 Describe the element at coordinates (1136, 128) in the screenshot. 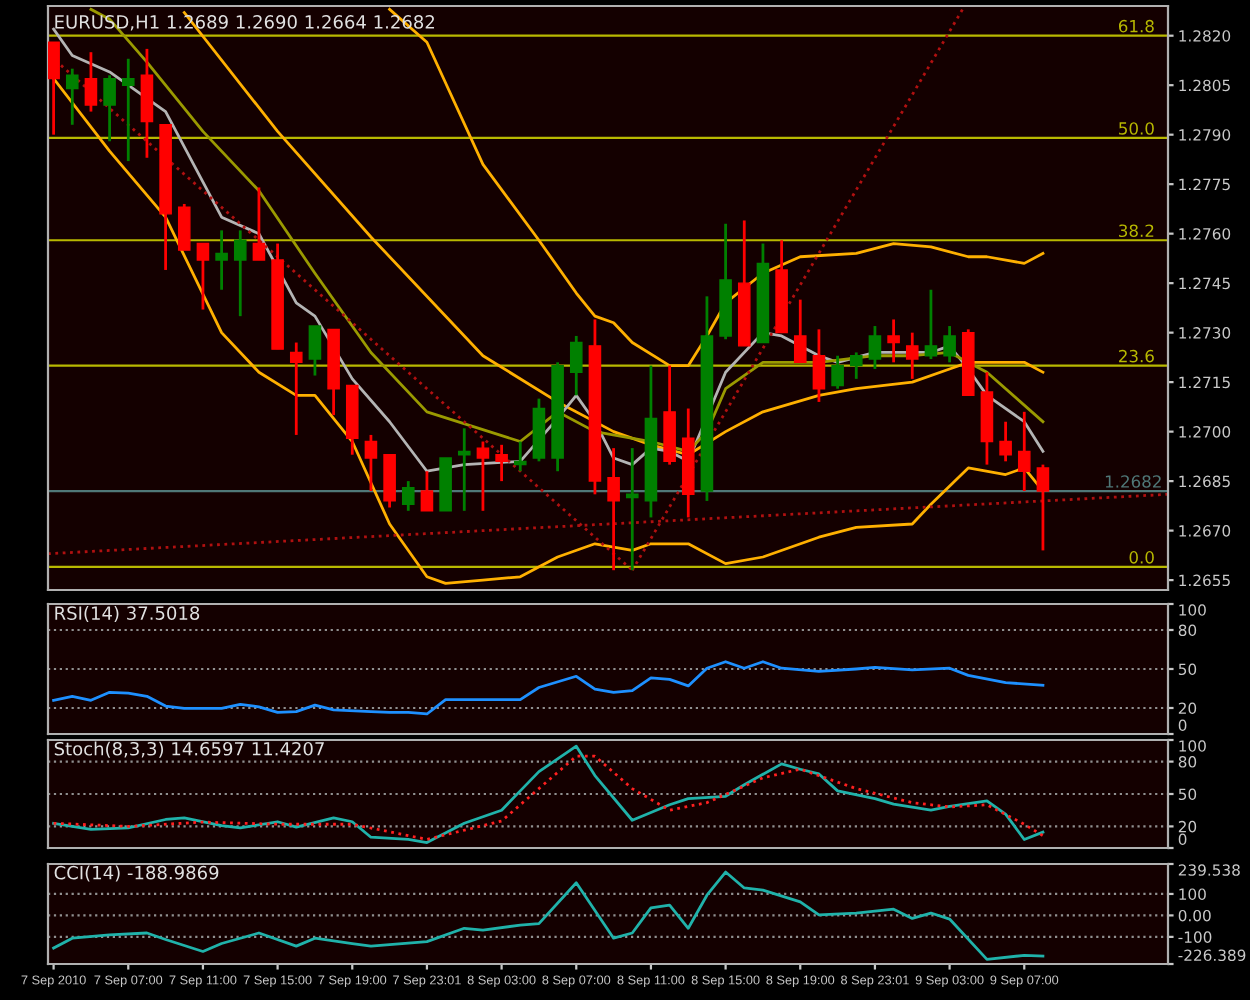

I see `annotation: 50.0` at that location.